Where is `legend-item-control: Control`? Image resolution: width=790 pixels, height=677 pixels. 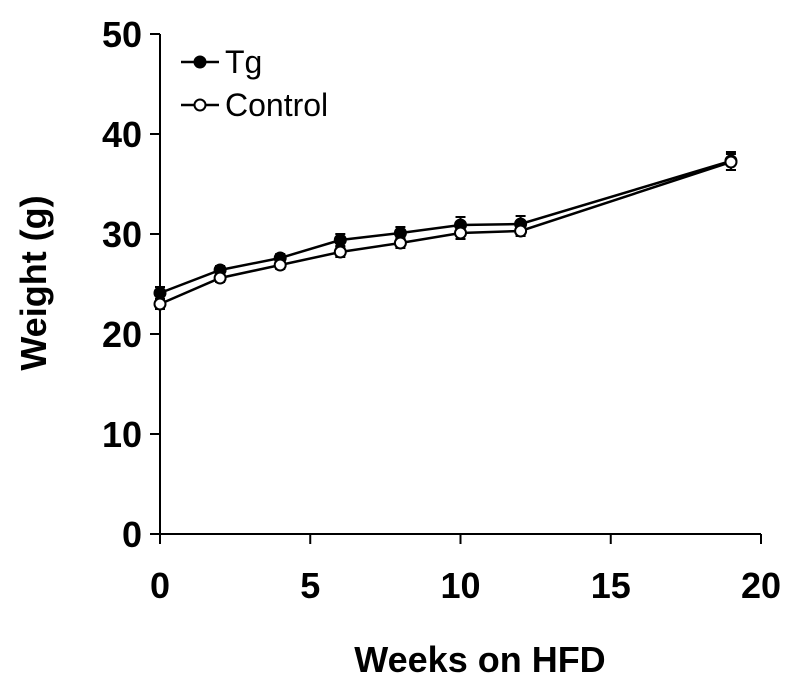 legend-item-control: Control is located at coordinates (254, 105).